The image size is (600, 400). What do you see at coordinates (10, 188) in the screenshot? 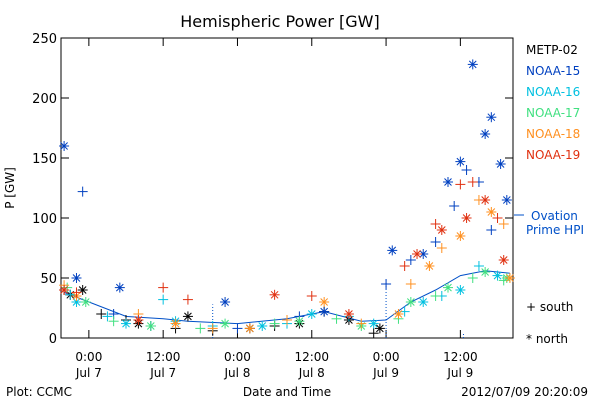
I see `y-axis-label: P [GW]` at bounding box center [10, 188].